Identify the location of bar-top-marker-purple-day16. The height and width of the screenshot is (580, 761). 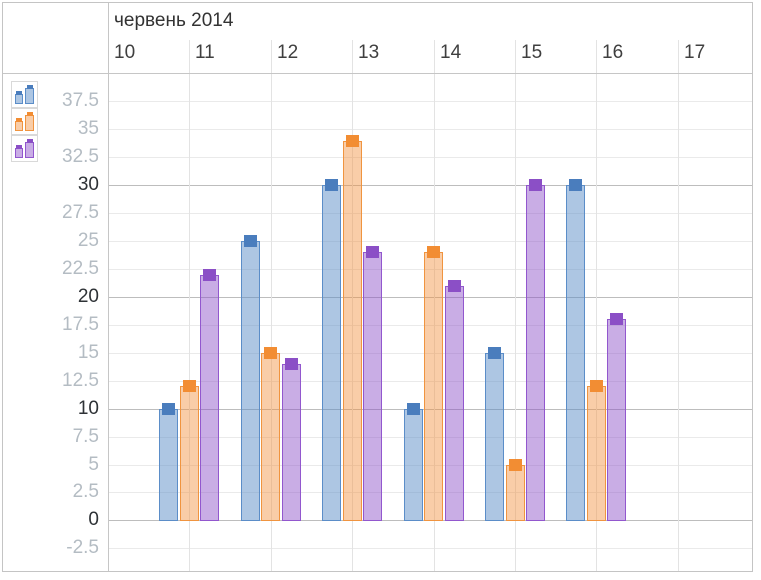
(616, 319).